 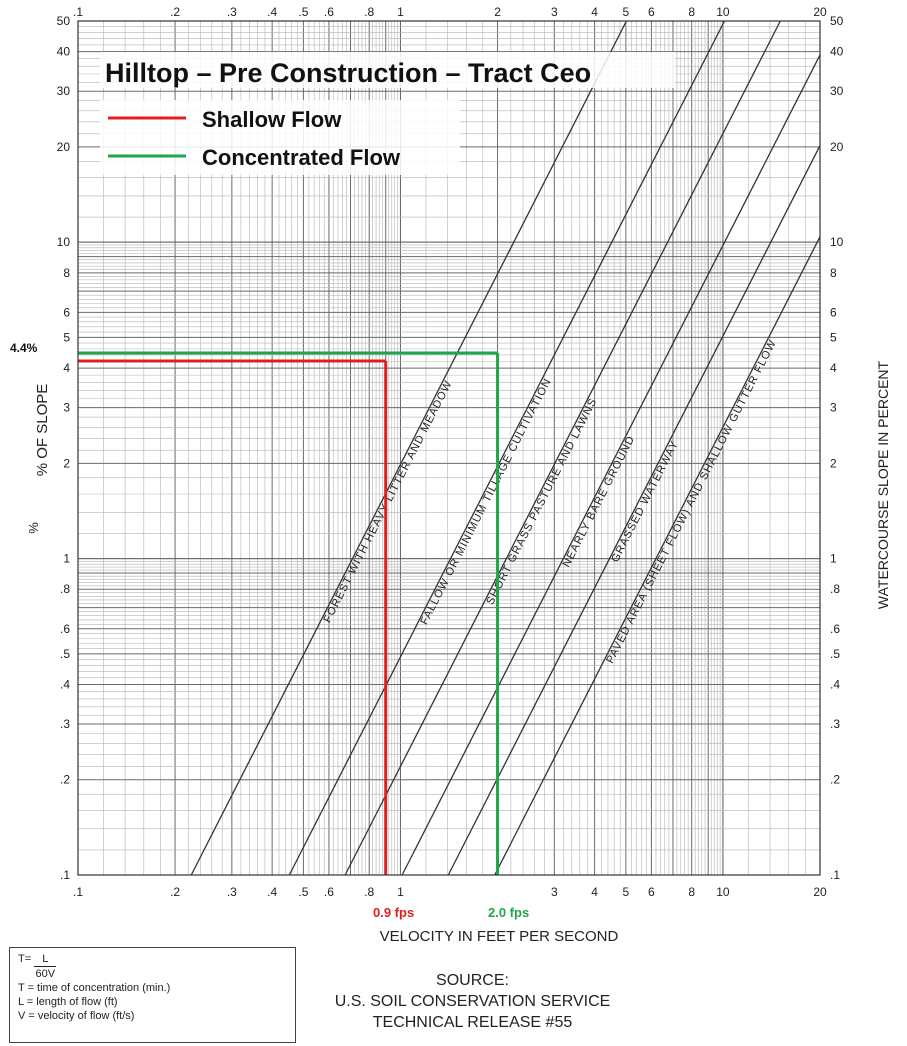 What do you see at coordinates (691, 892) in the screenshot?
I see `x-tick-label-bottom: 8` at bounding box center [691, 892].